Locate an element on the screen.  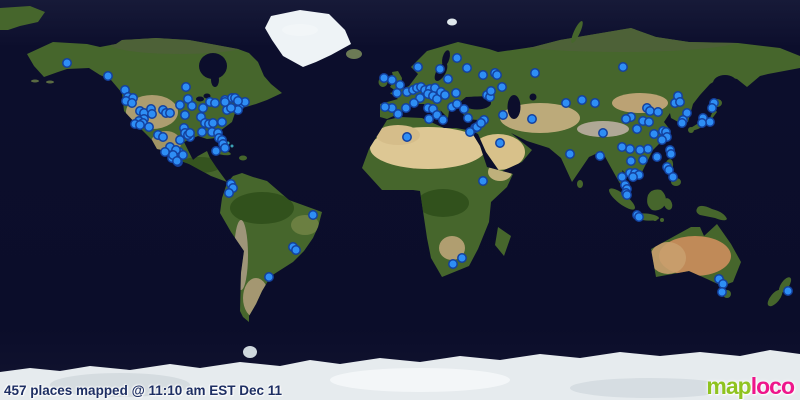
madagascar is located at coordinates (503, 241).